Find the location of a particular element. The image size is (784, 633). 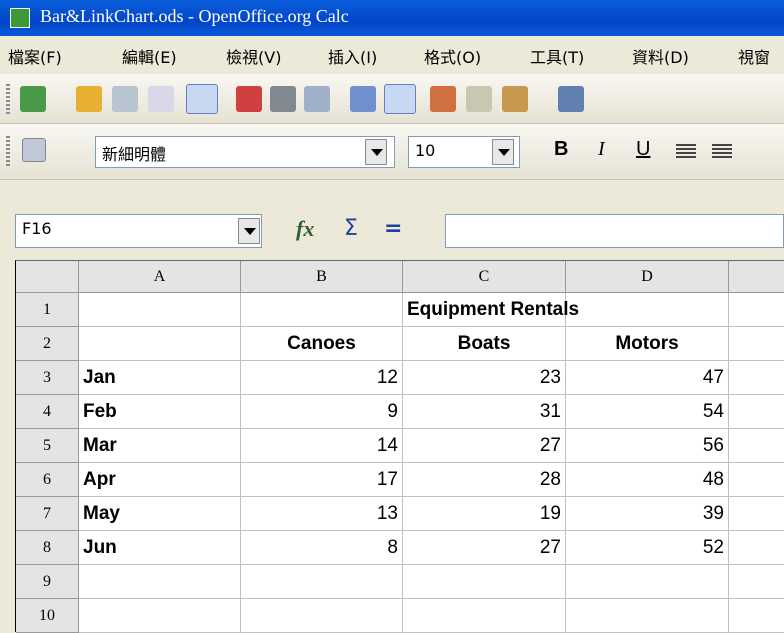

menu-item: 格式(O) is located at coordinates (453, 57).